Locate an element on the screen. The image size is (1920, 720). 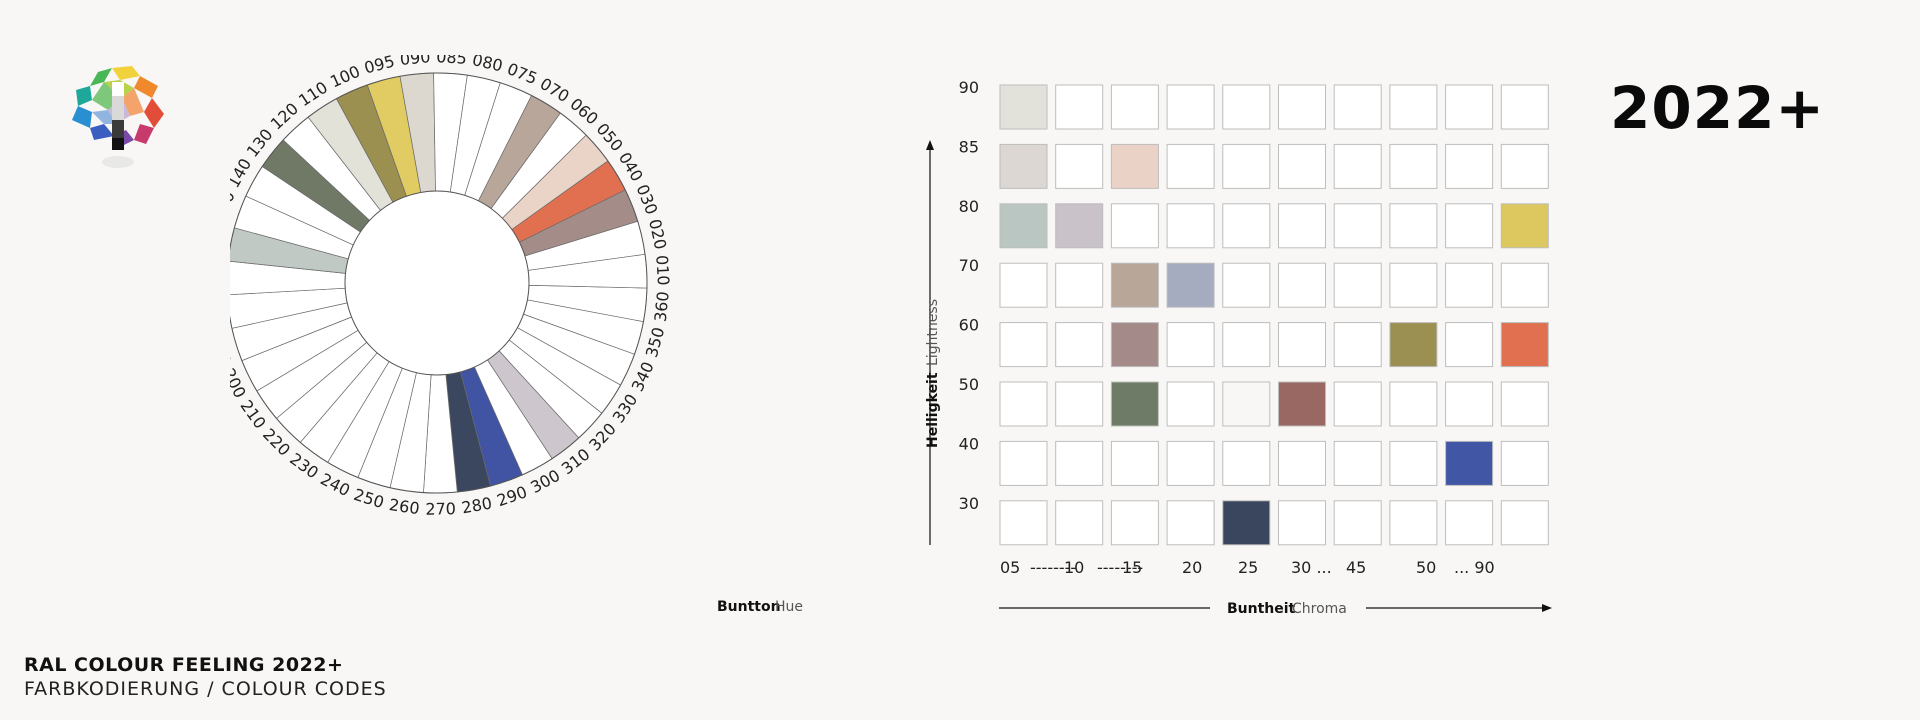
caption-title: RAL COLOUR FEELING 2022+ is located at coordinates (184, 665).